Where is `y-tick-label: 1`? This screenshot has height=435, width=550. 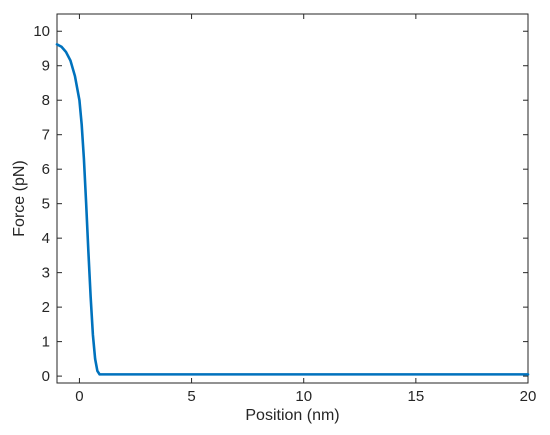
y-tick-label: 1 is located at coordinates (46, 342).